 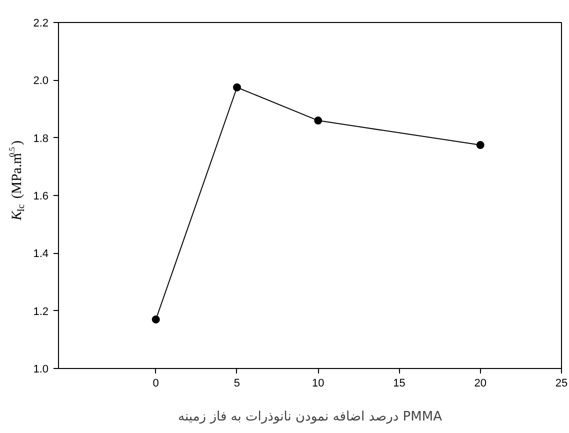 I want to click on y-tick-label: 2.2, so click(x=41, y=24).